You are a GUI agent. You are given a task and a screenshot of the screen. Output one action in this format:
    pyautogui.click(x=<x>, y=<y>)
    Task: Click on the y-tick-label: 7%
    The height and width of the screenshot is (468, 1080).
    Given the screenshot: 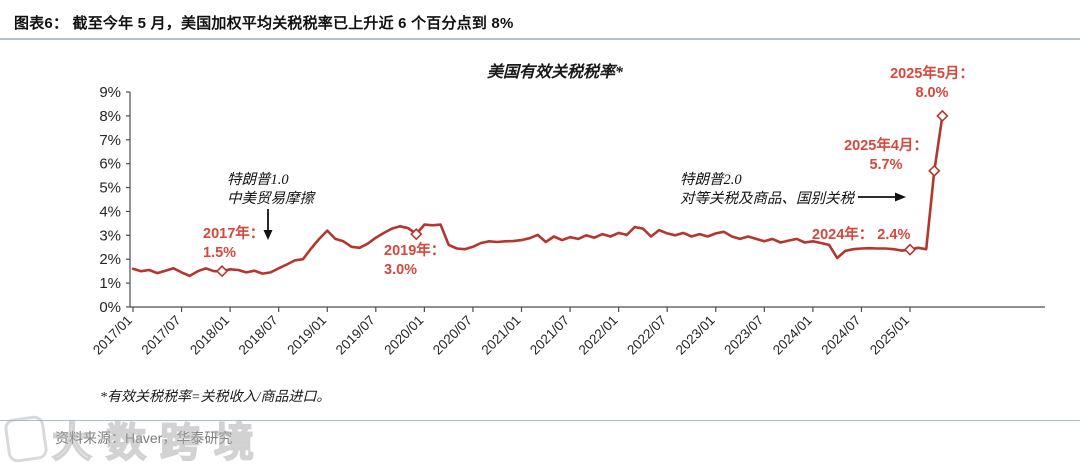 What is the action you would take?
    pyautogui.click(x=110, y=140)
    